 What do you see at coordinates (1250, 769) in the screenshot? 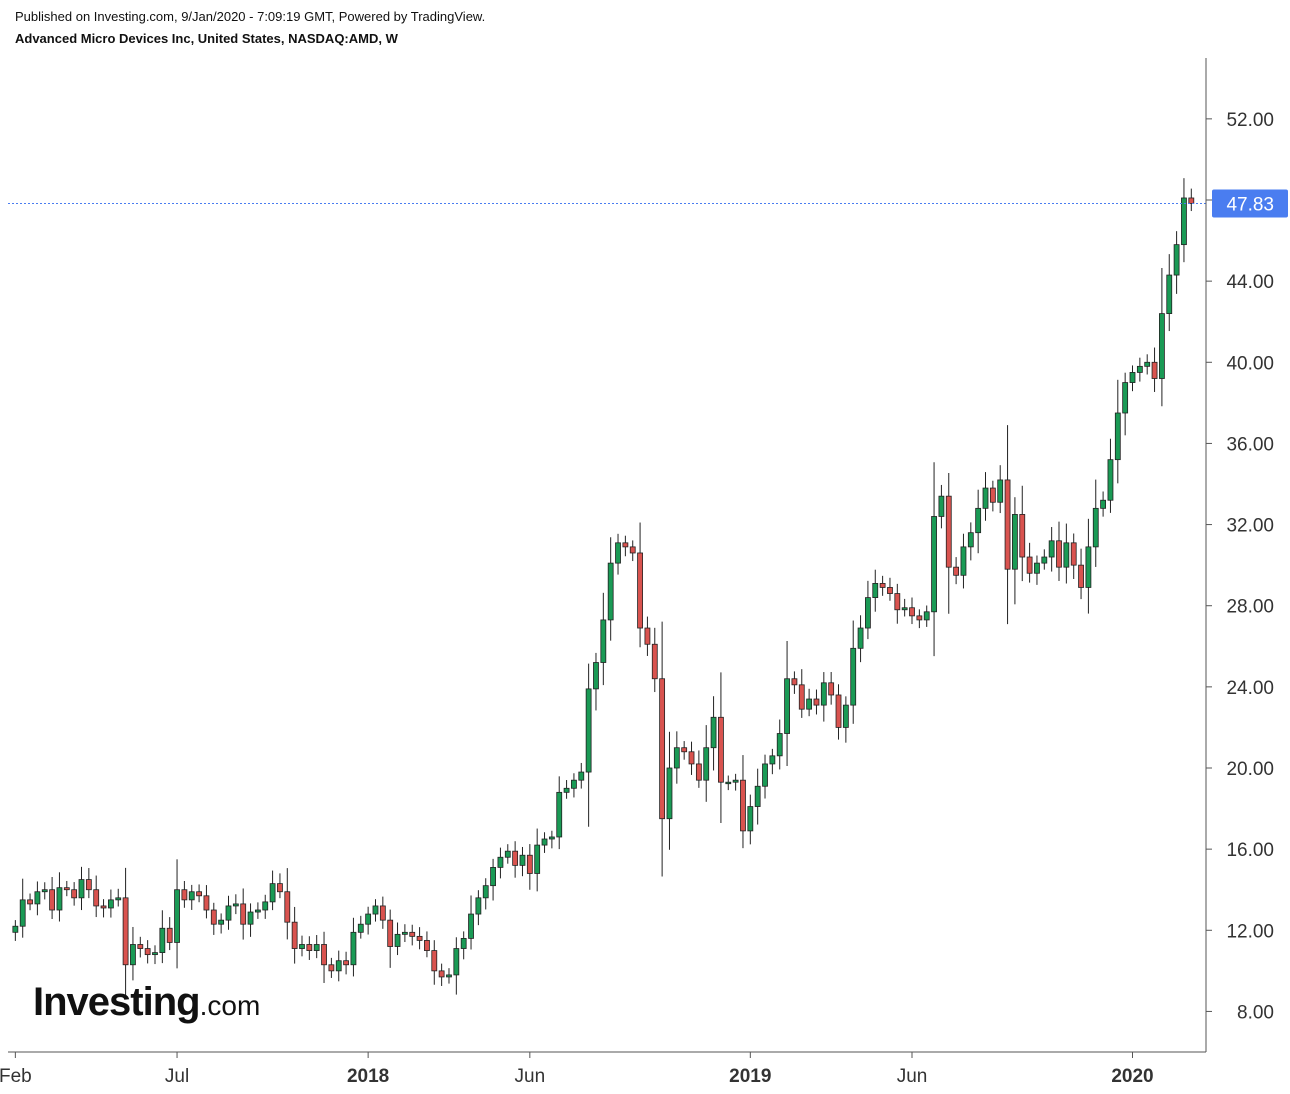
I see `y-tick-label: 20.00` at bounding box center [1250, 769].